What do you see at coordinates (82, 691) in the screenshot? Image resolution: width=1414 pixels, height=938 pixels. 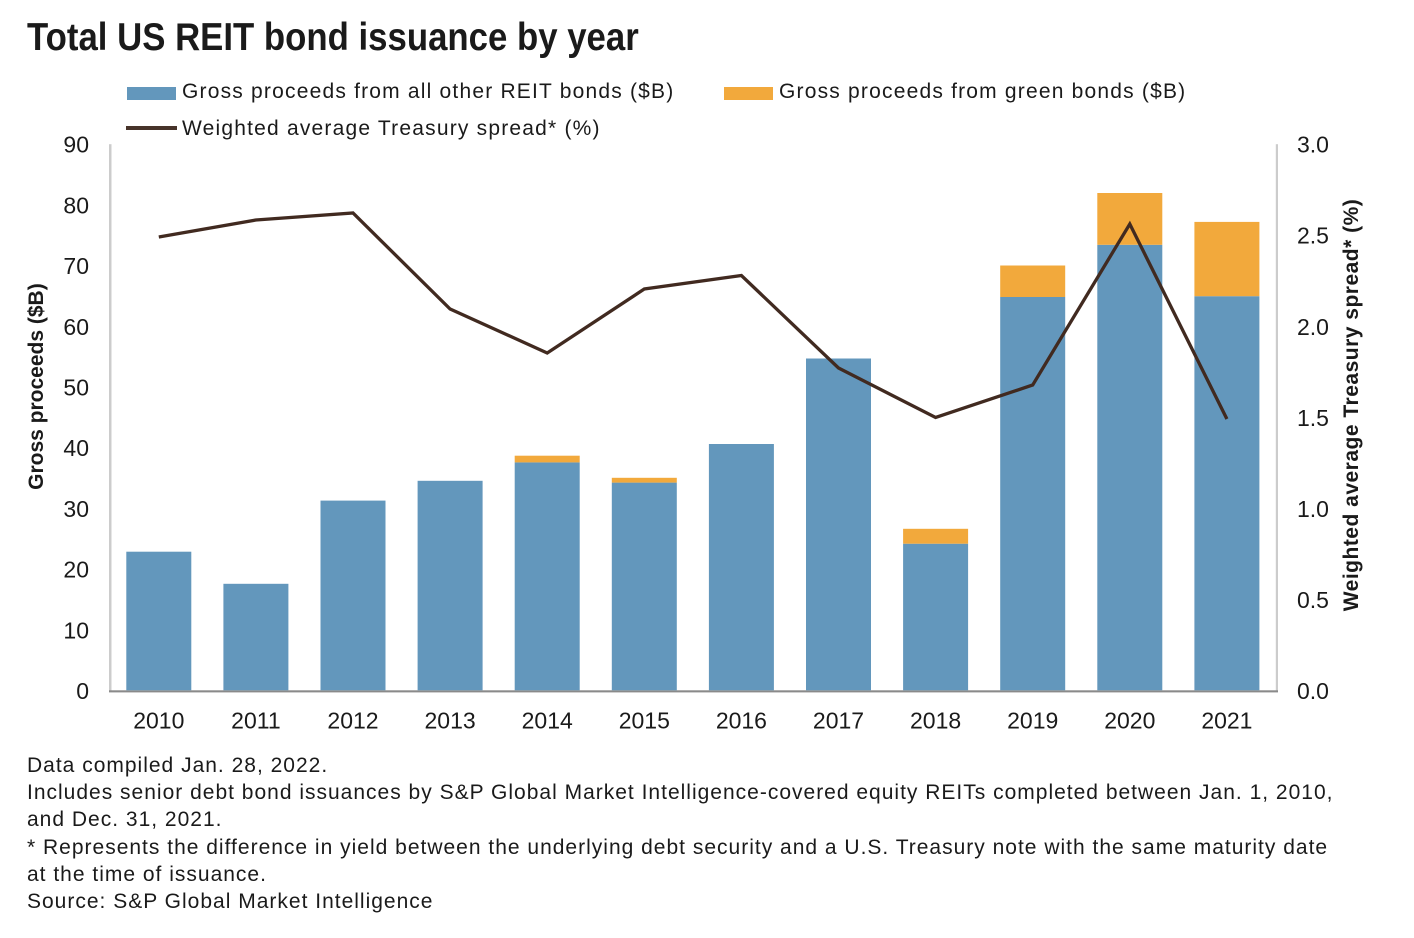 I see `svg-text: 0` at bounding box center [82, 691].